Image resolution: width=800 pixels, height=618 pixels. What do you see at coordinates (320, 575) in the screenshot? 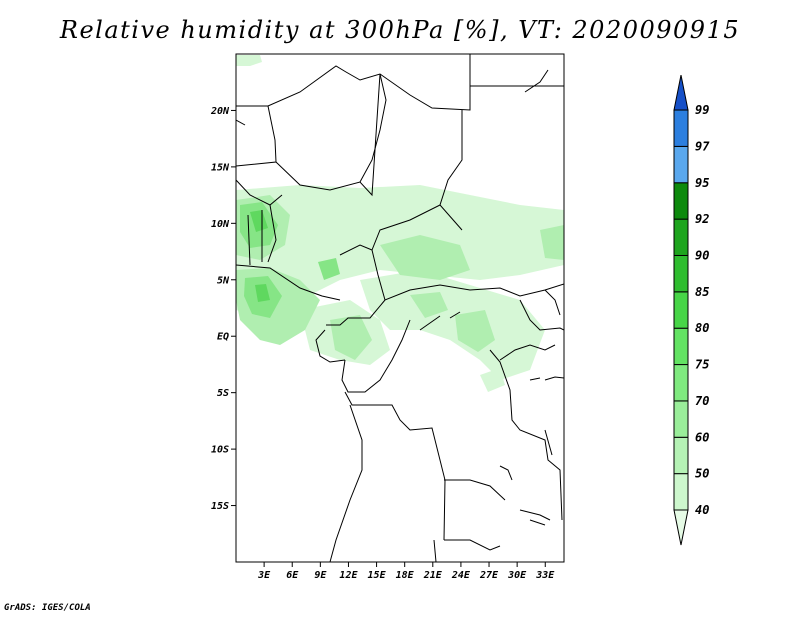
I see `lon-tick-label: 9E` at bounding box center [320, 575].